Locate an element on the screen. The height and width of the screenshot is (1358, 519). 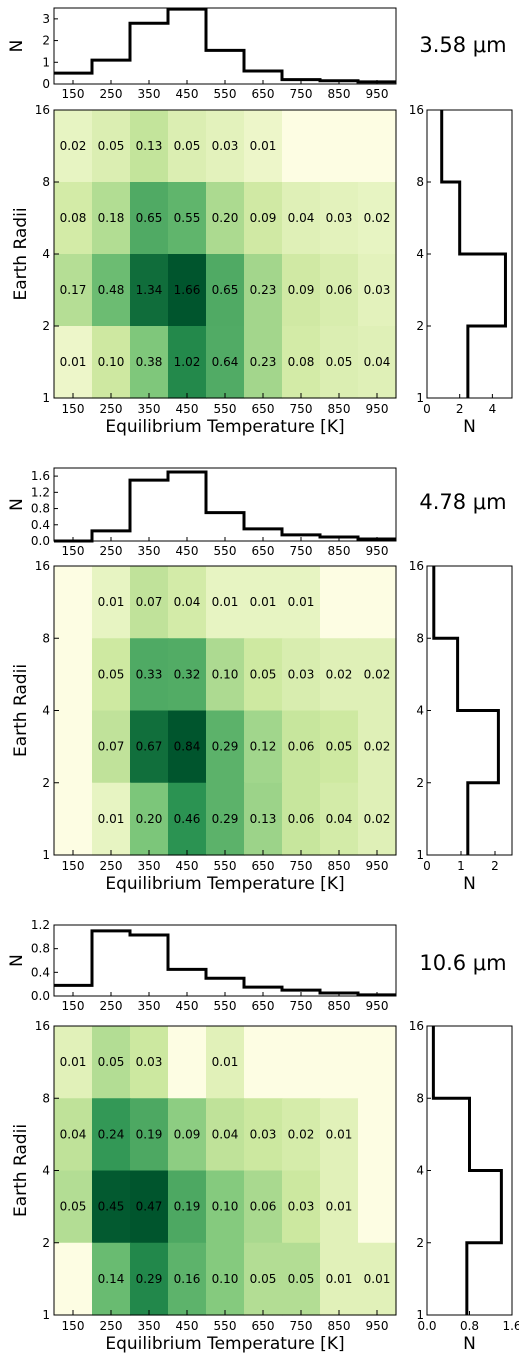
x-tick-label: 950 is located at coordinates (377, 866).